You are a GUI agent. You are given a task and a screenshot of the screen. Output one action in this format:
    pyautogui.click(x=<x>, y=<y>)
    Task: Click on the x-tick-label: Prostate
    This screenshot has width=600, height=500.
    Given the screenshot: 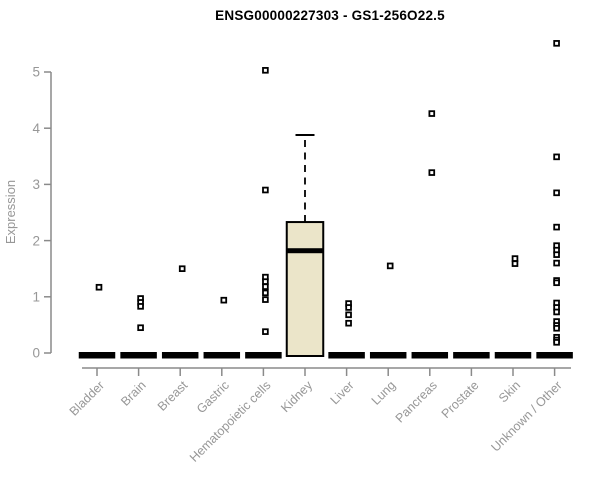 What is the action you would take?
    pyautogui.click(x=460, y=399)
    